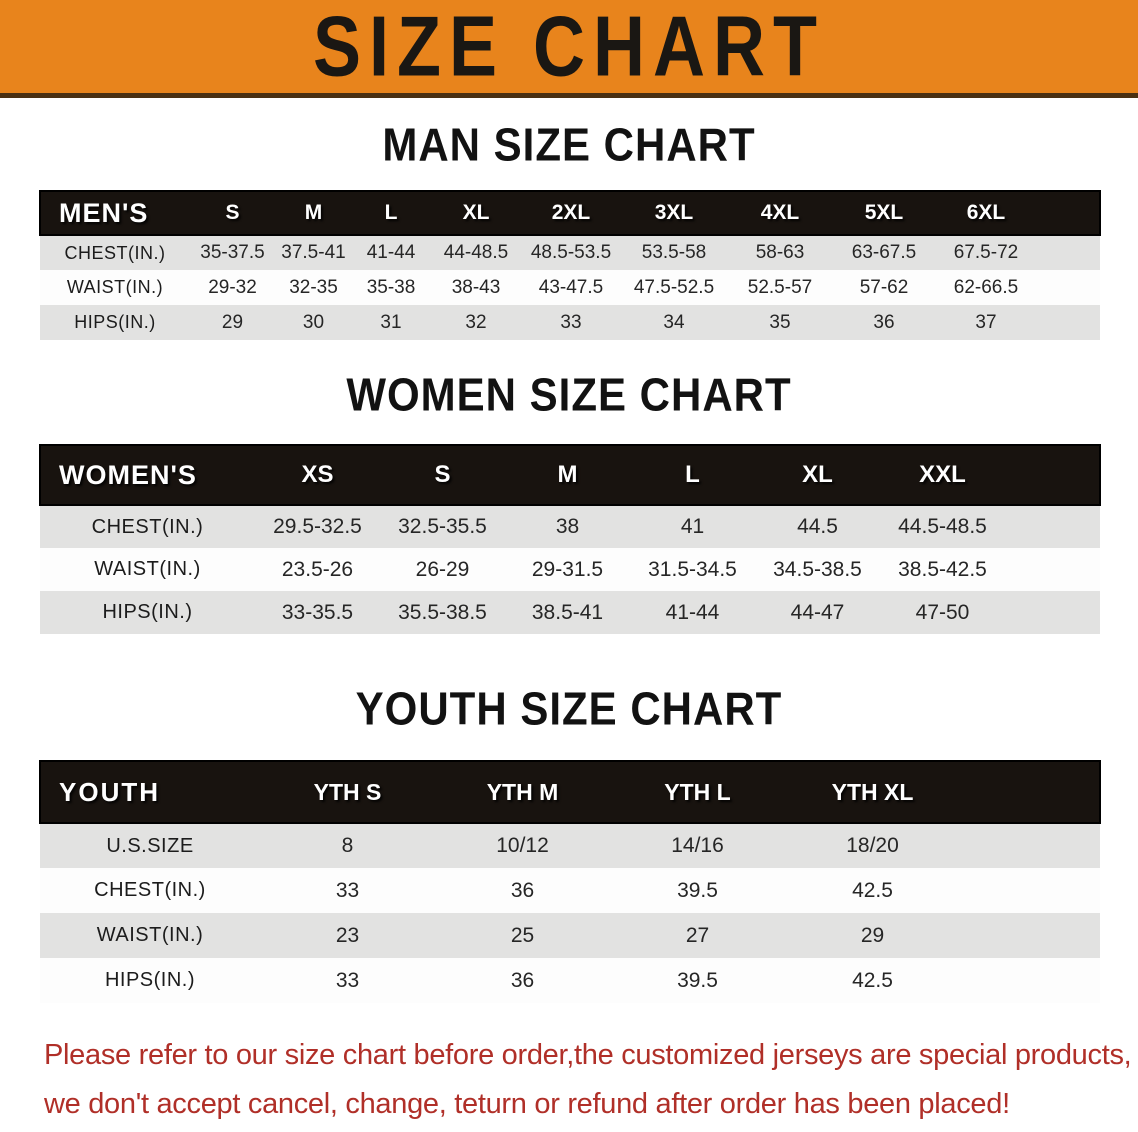 This screenshot has width=1138, height=1132. What do you see at coordinates (570, 980) in the screenshot?
I see `table-row: HIPS(IN.) 33 36 39.5 42.5` at bounding box center [570, 980].